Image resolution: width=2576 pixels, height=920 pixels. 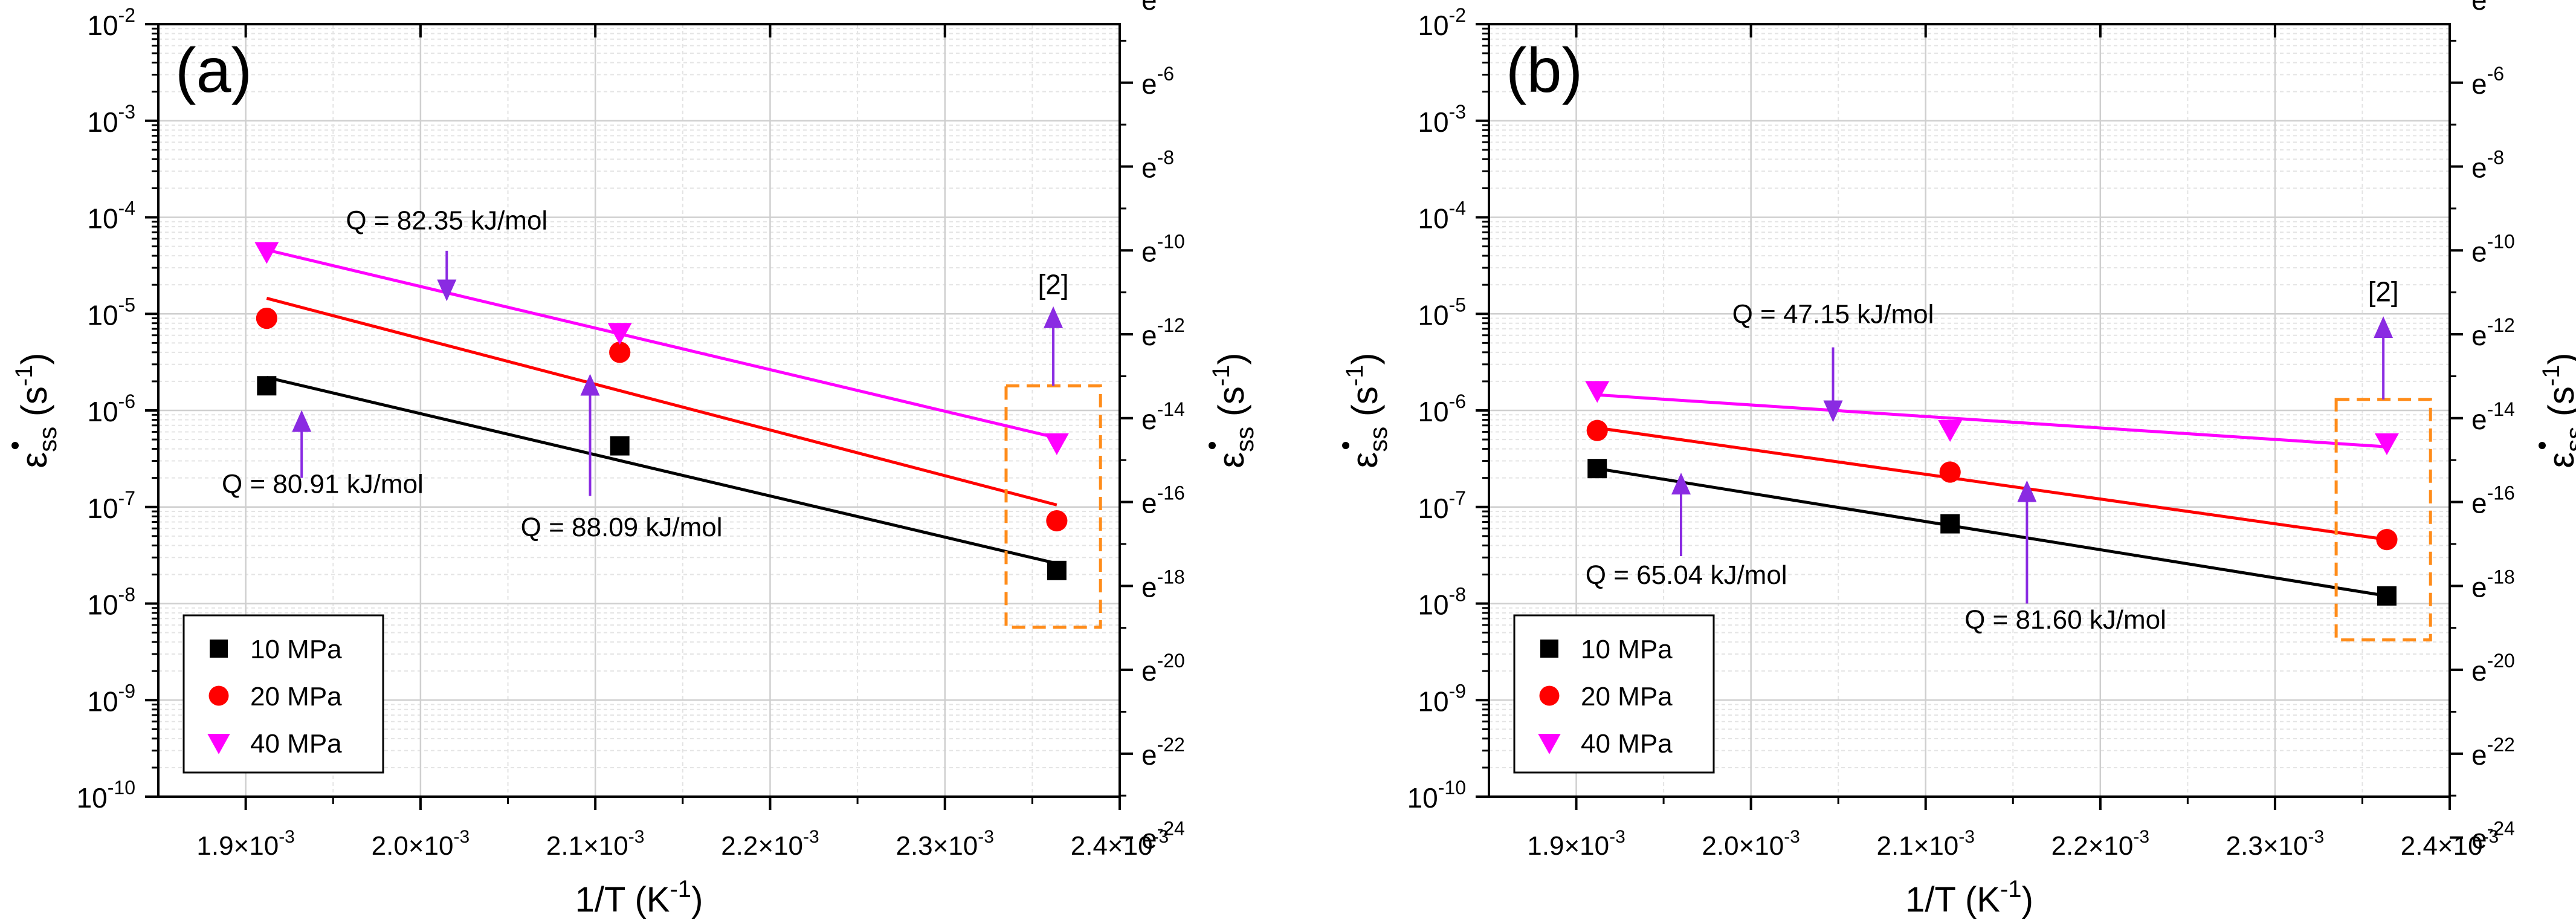 I want to click on annotation-label: Q = 88.09 kJ/mol, so click(x=622, y=527).